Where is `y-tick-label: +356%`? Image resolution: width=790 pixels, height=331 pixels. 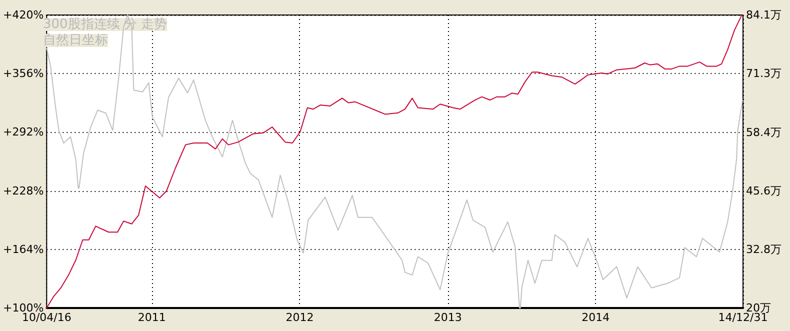 y-tick-label: +356% is located at coordinates (23, 73).